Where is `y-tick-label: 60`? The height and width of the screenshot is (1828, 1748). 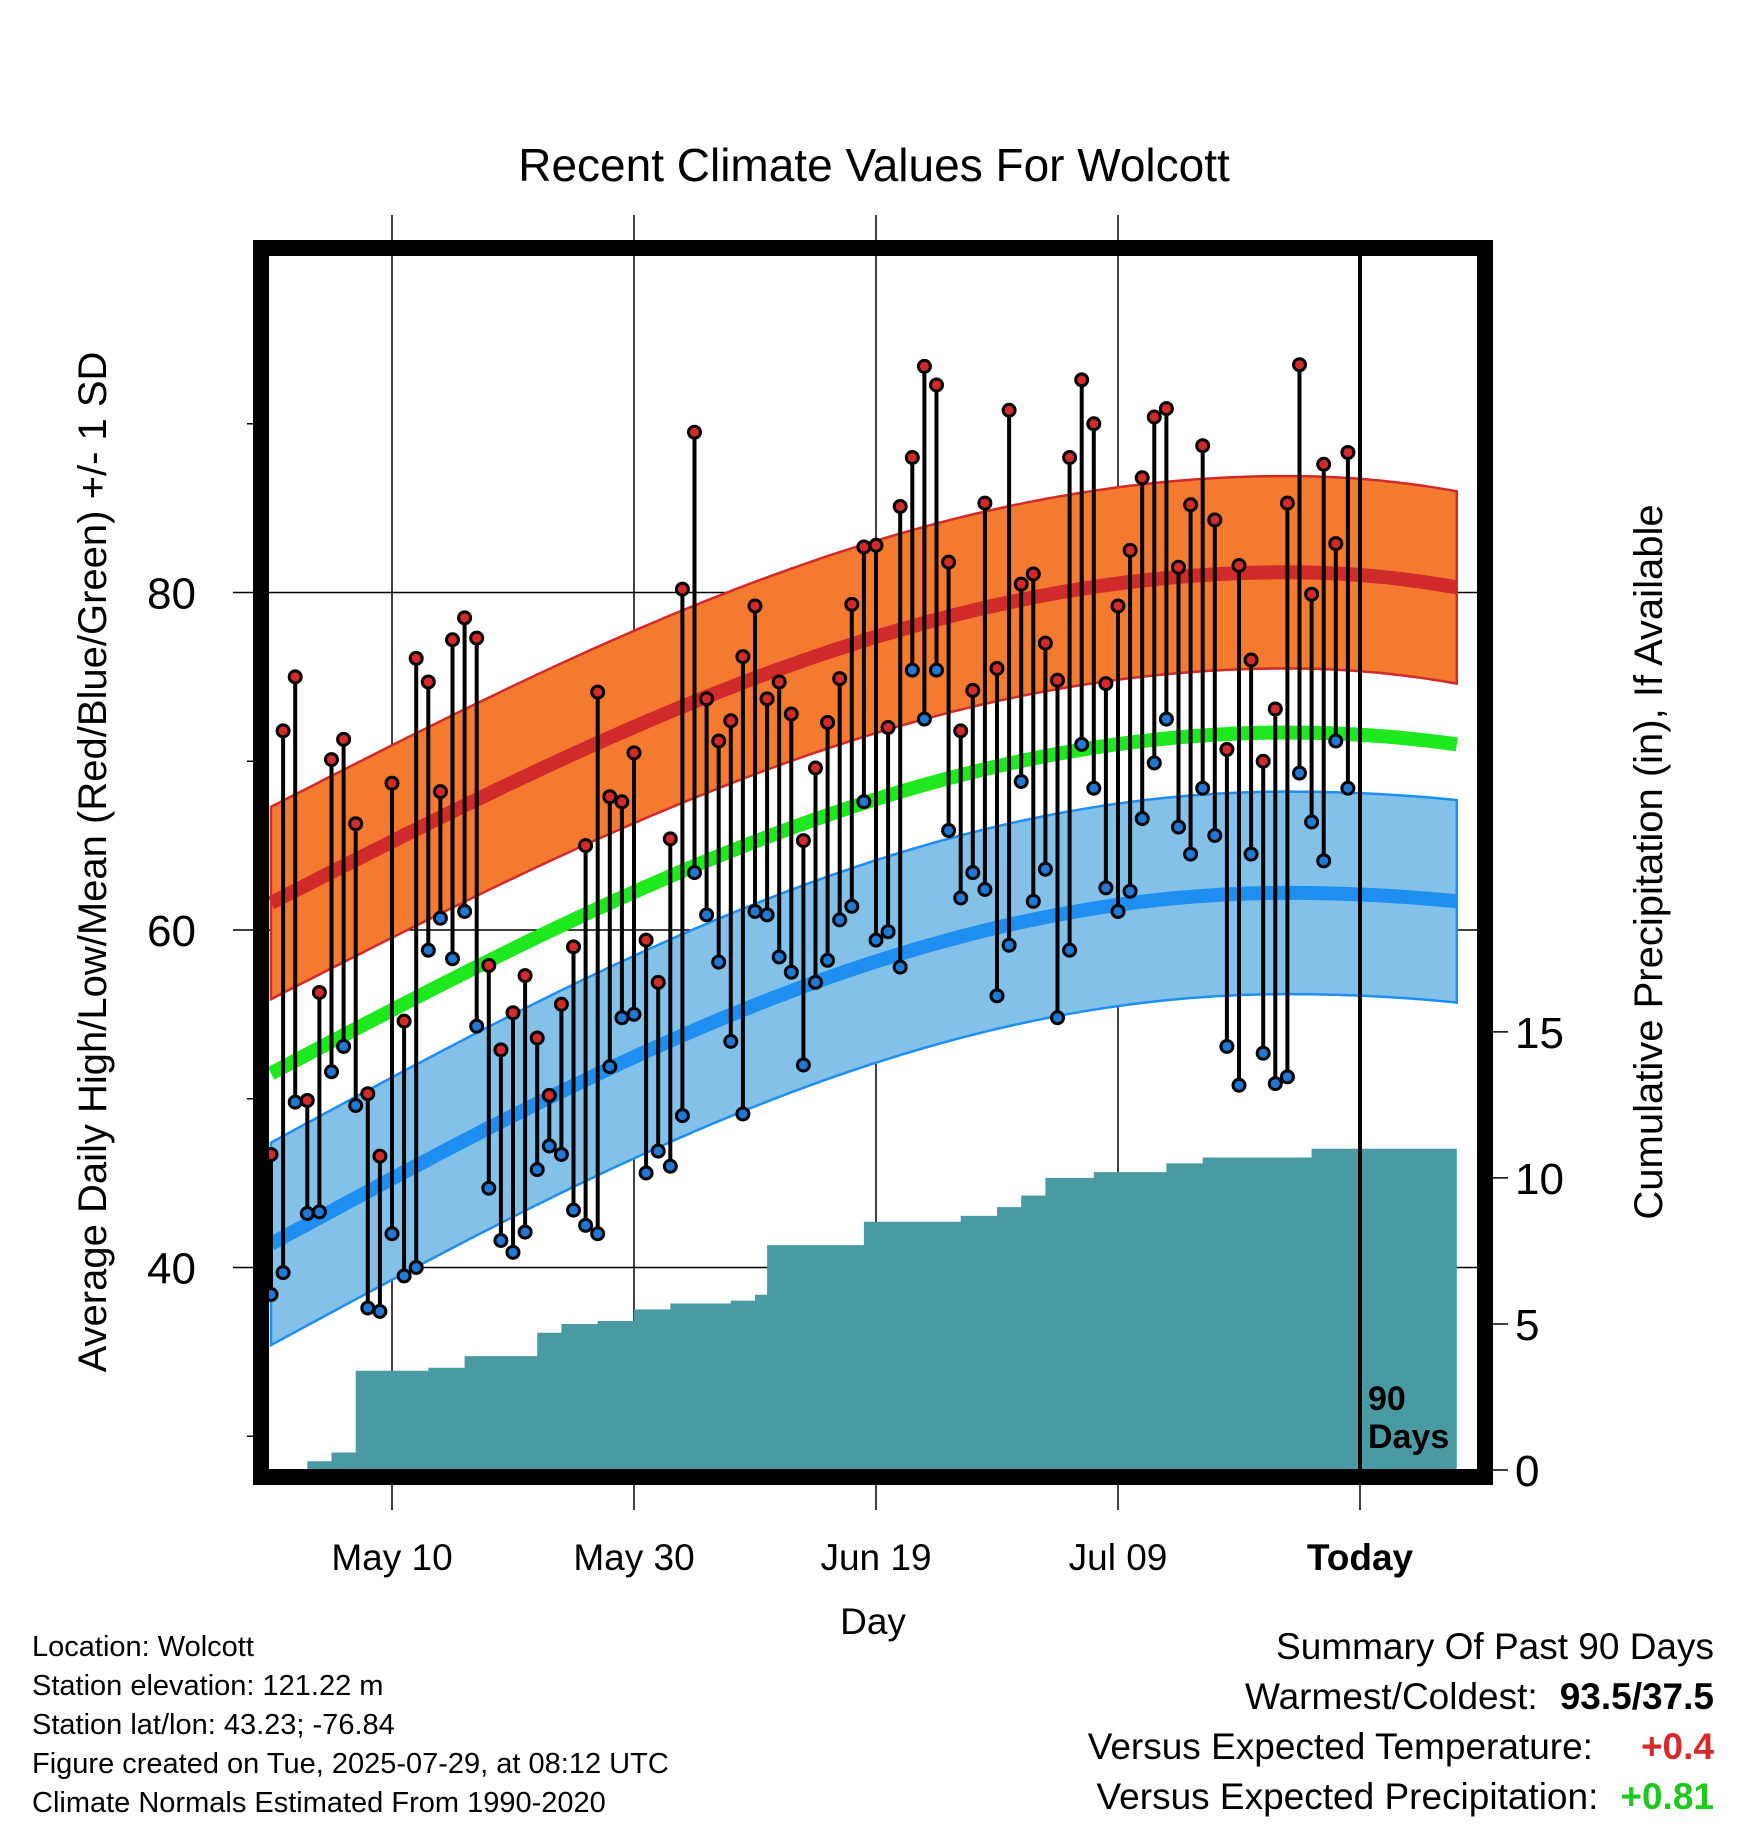 y-tick-label: 60 is located at coordinates (171, 931).